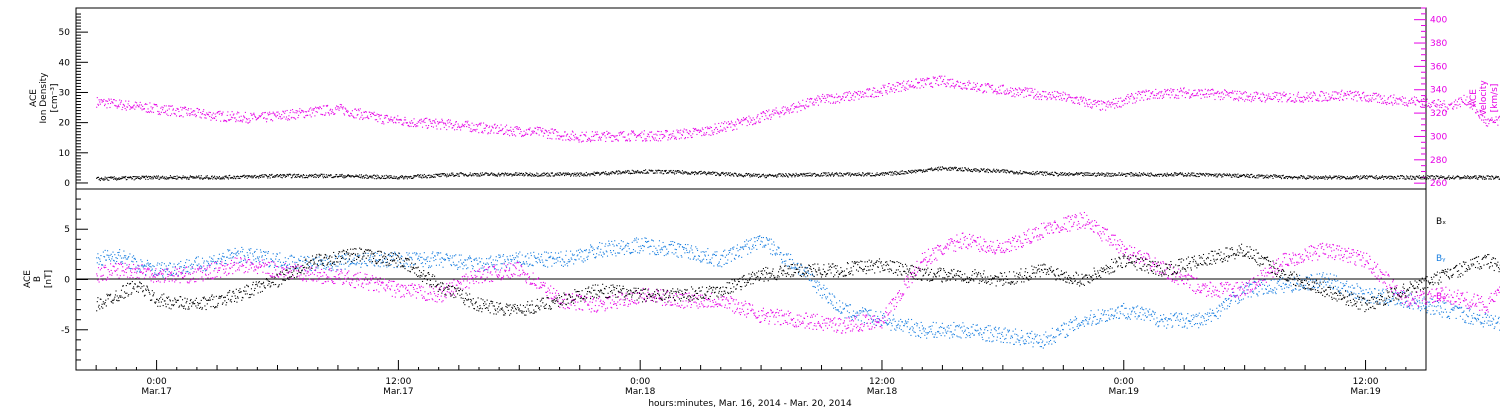 The height and width of the screenshot is (414, 1500). What do you see at coordinates (67, 230) in the screenshot?
I see `b-tick-label: 5` at bounding box center [67, 230].